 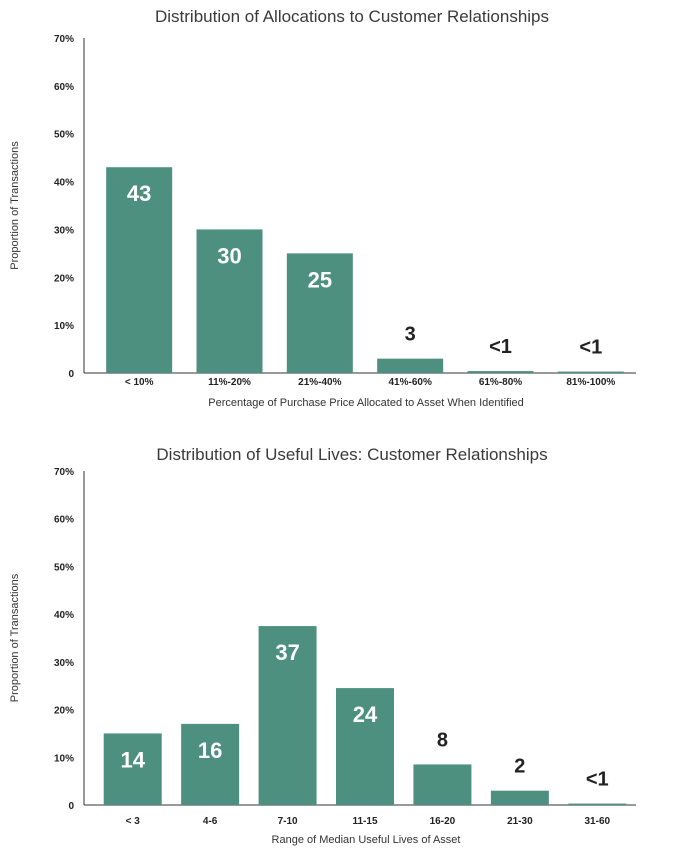 What do you see at coordinates (519, 767) in the screenshot?
I see `chart2-data-label: 2` at bounding box center [519, 767].